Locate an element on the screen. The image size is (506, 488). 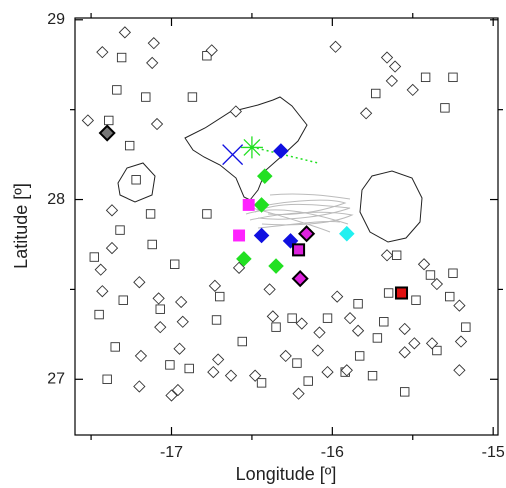
track is located at coordinates (304, 207).